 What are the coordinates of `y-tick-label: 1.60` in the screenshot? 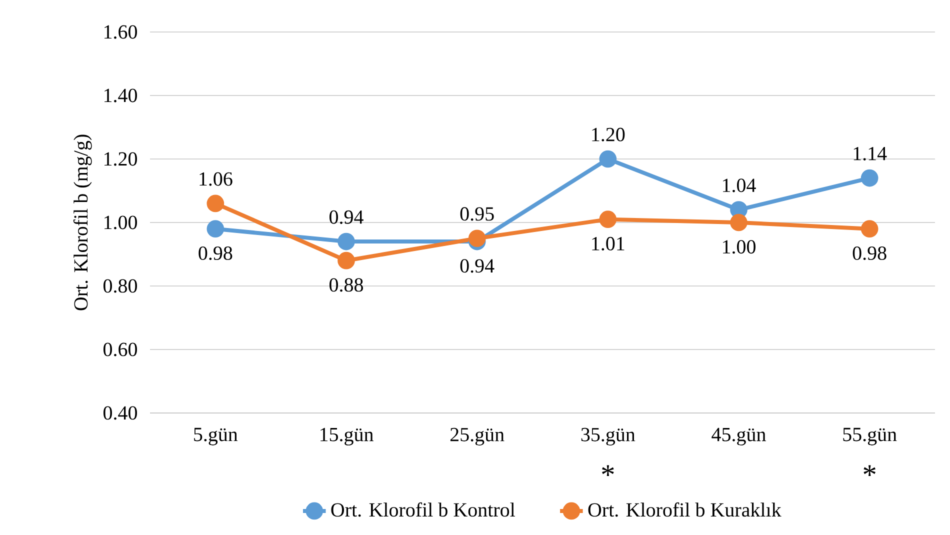 It's located at (120, 32).